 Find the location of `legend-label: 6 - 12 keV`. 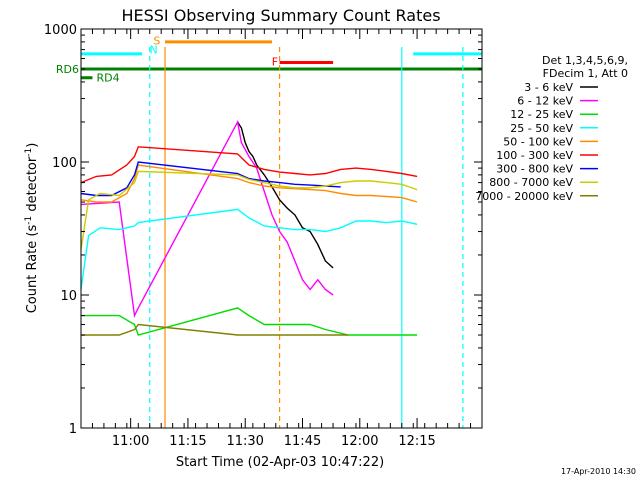

legend-label: 6 - 12 keV is located at coordinates (545, 101).